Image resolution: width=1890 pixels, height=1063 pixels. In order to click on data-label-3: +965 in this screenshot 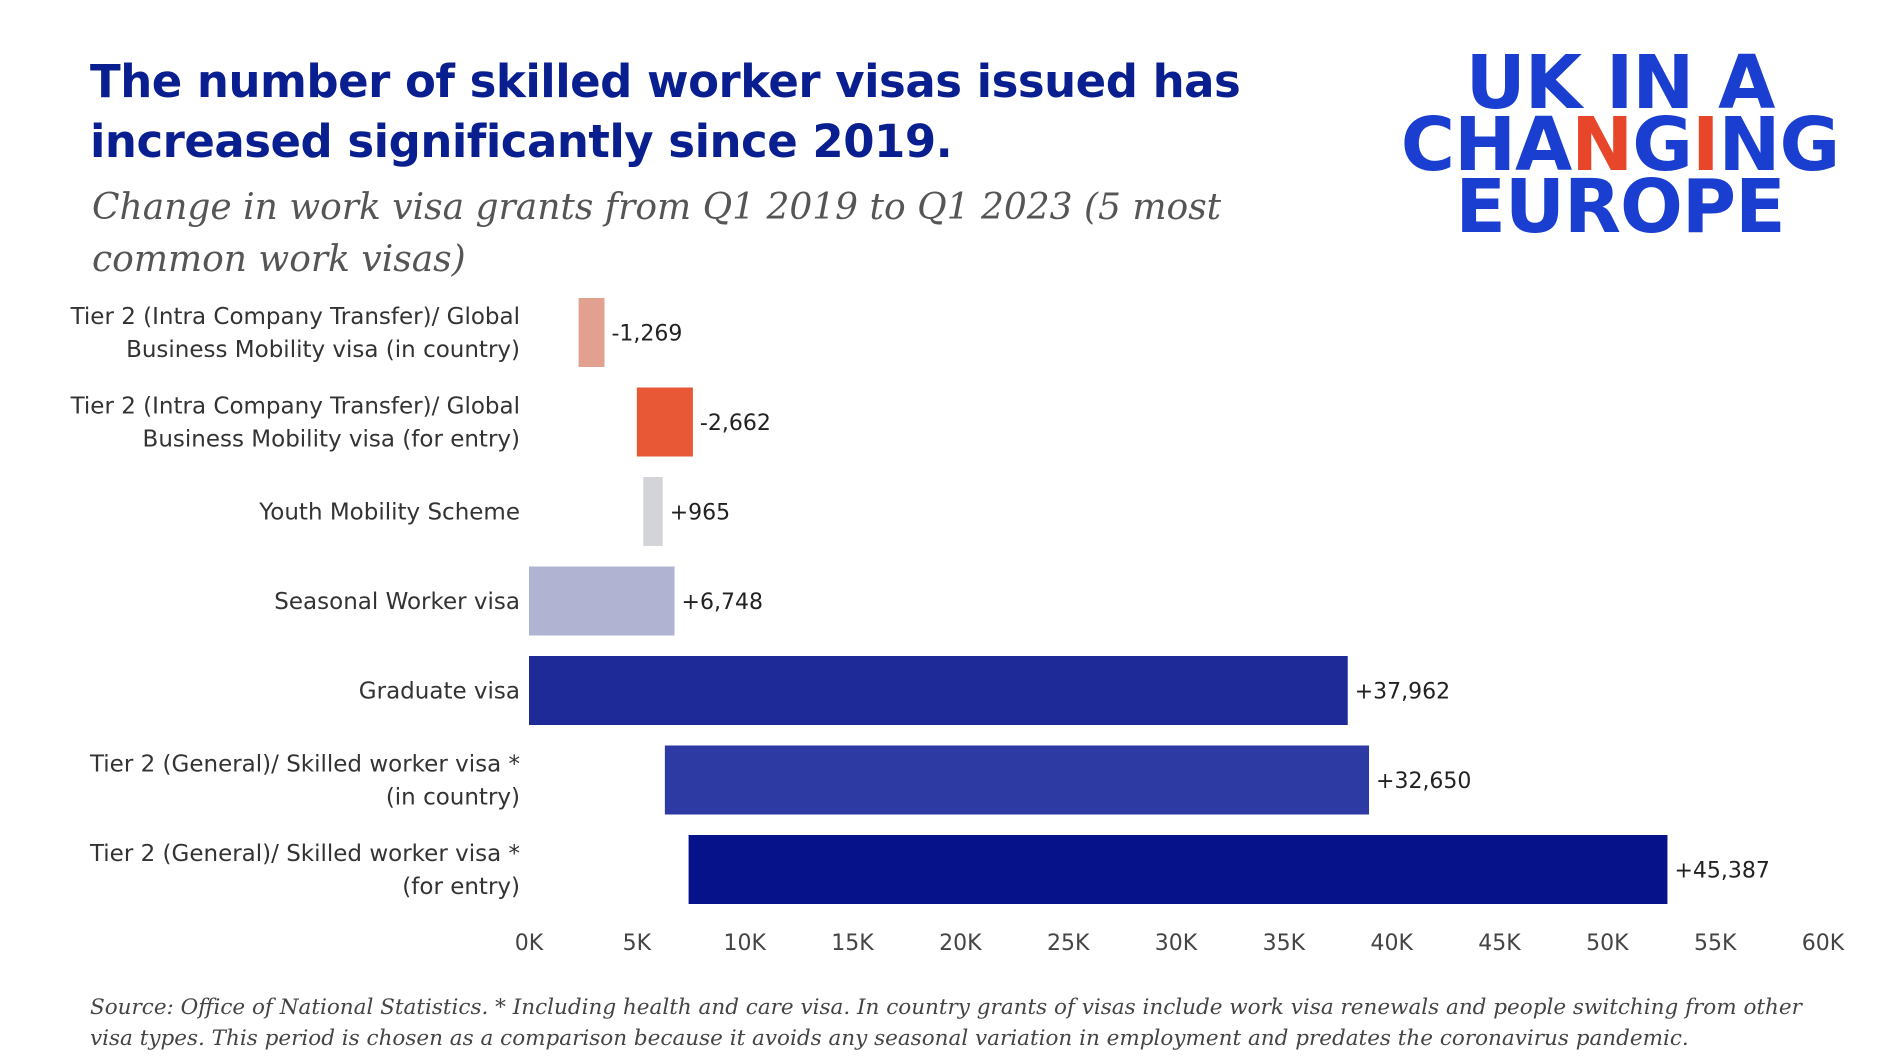, I will do `click(700, 513)`.